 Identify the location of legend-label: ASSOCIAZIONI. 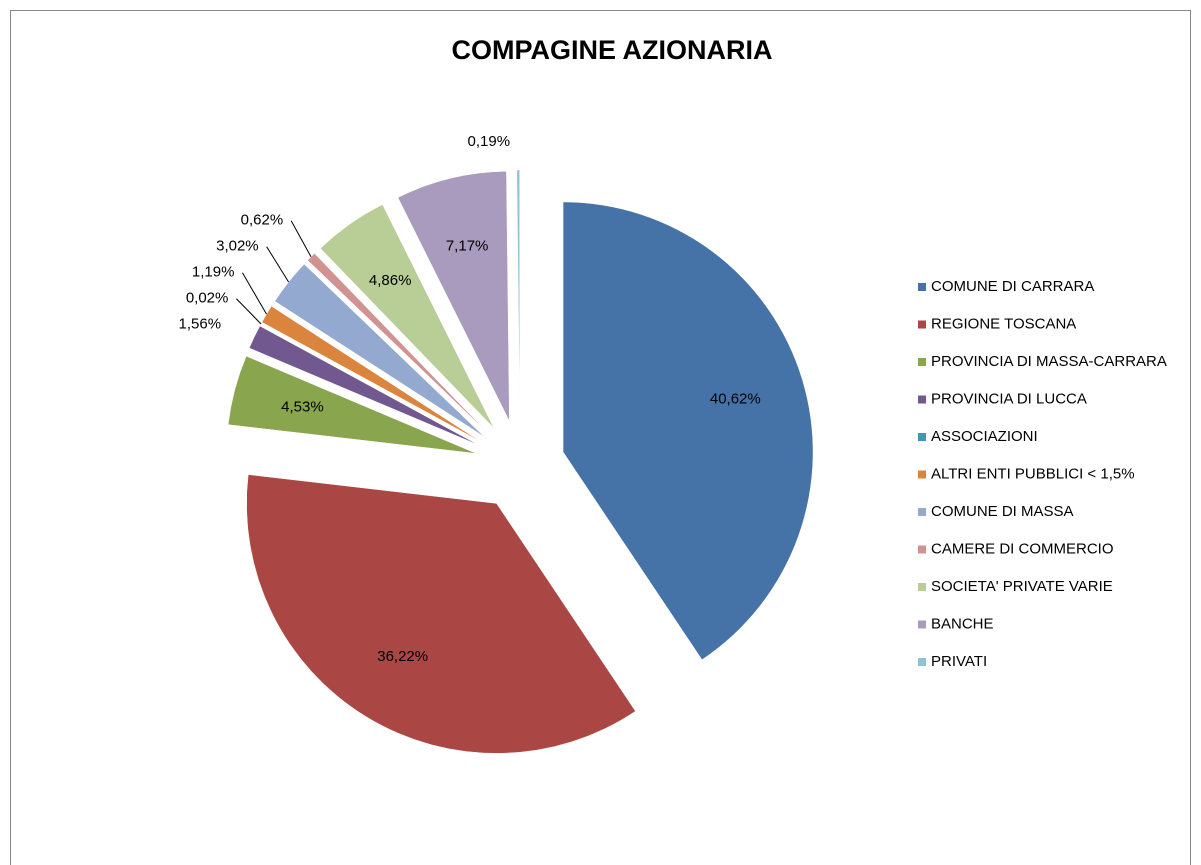
(984, 436).